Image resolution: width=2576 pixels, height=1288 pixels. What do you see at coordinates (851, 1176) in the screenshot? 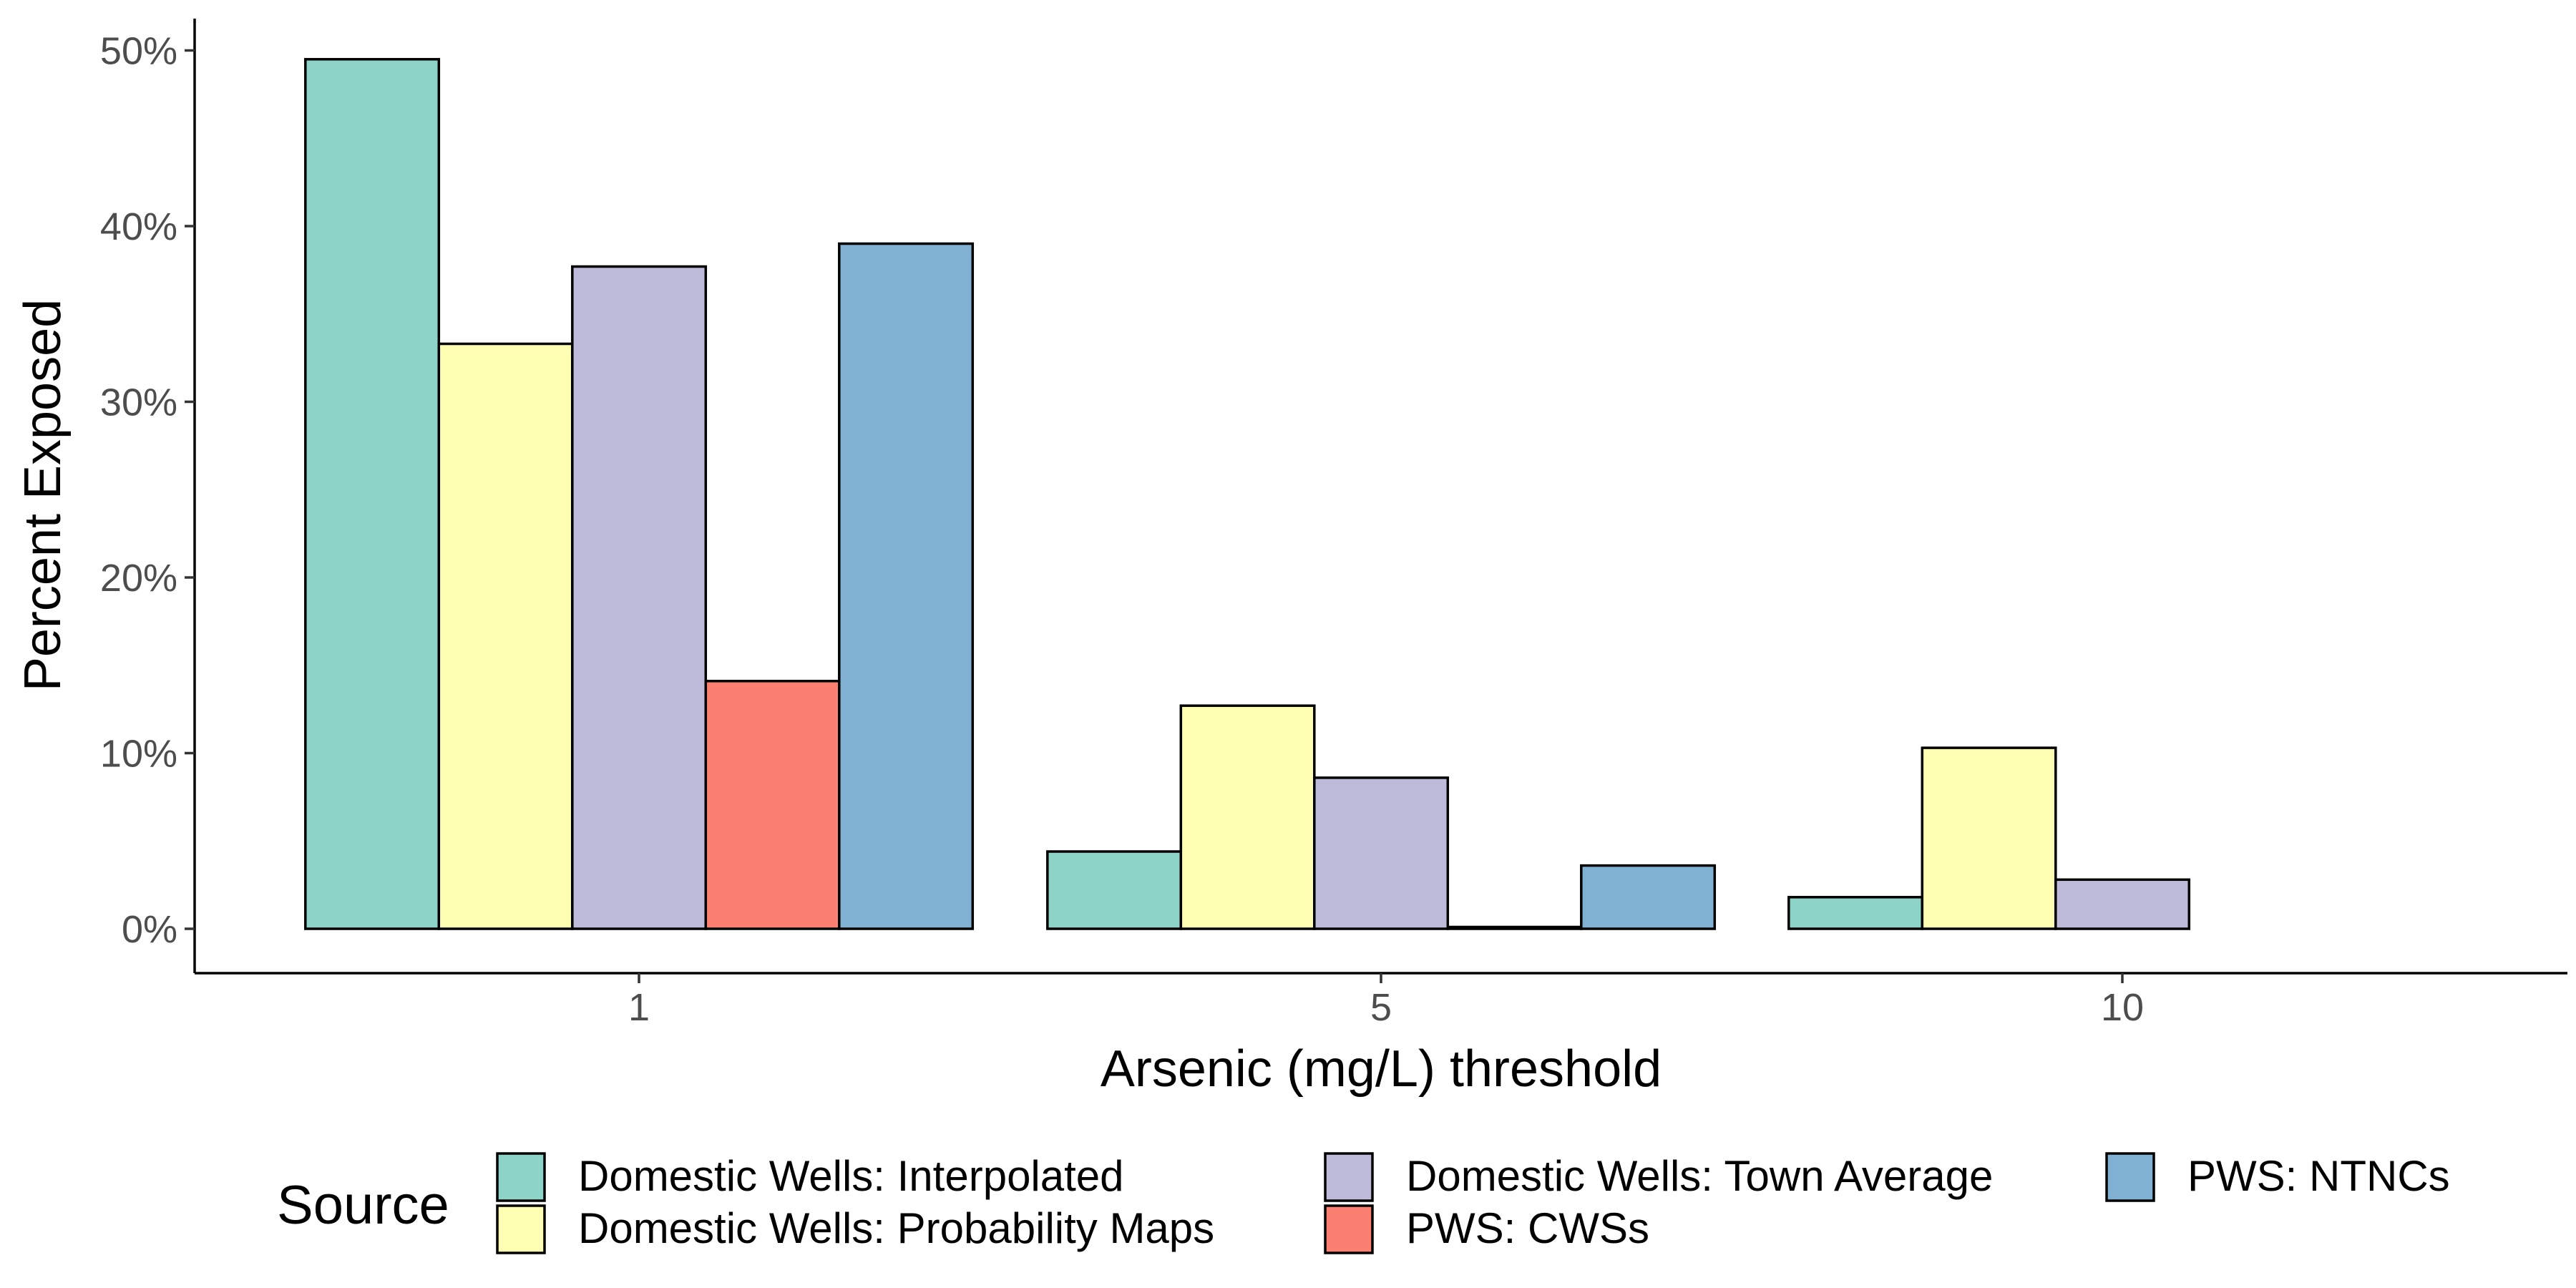
I see `legend-entry-label: Domestic Wells: Interpolated` at bounding box center [851, 1176].